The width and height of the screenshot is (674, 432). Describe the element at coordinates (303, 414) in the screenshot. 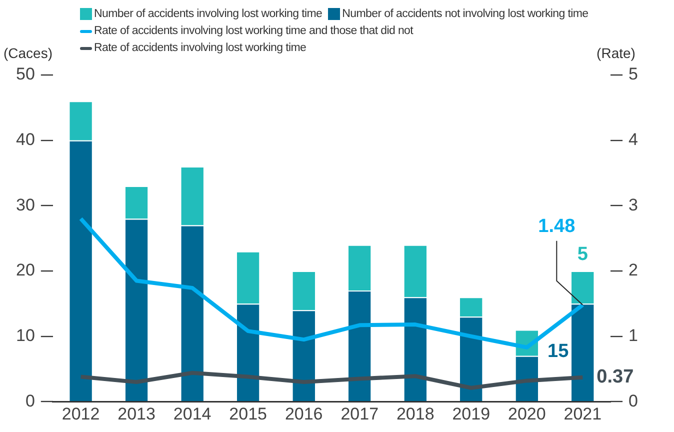

I see `x-tick-label: 2016` at that location.